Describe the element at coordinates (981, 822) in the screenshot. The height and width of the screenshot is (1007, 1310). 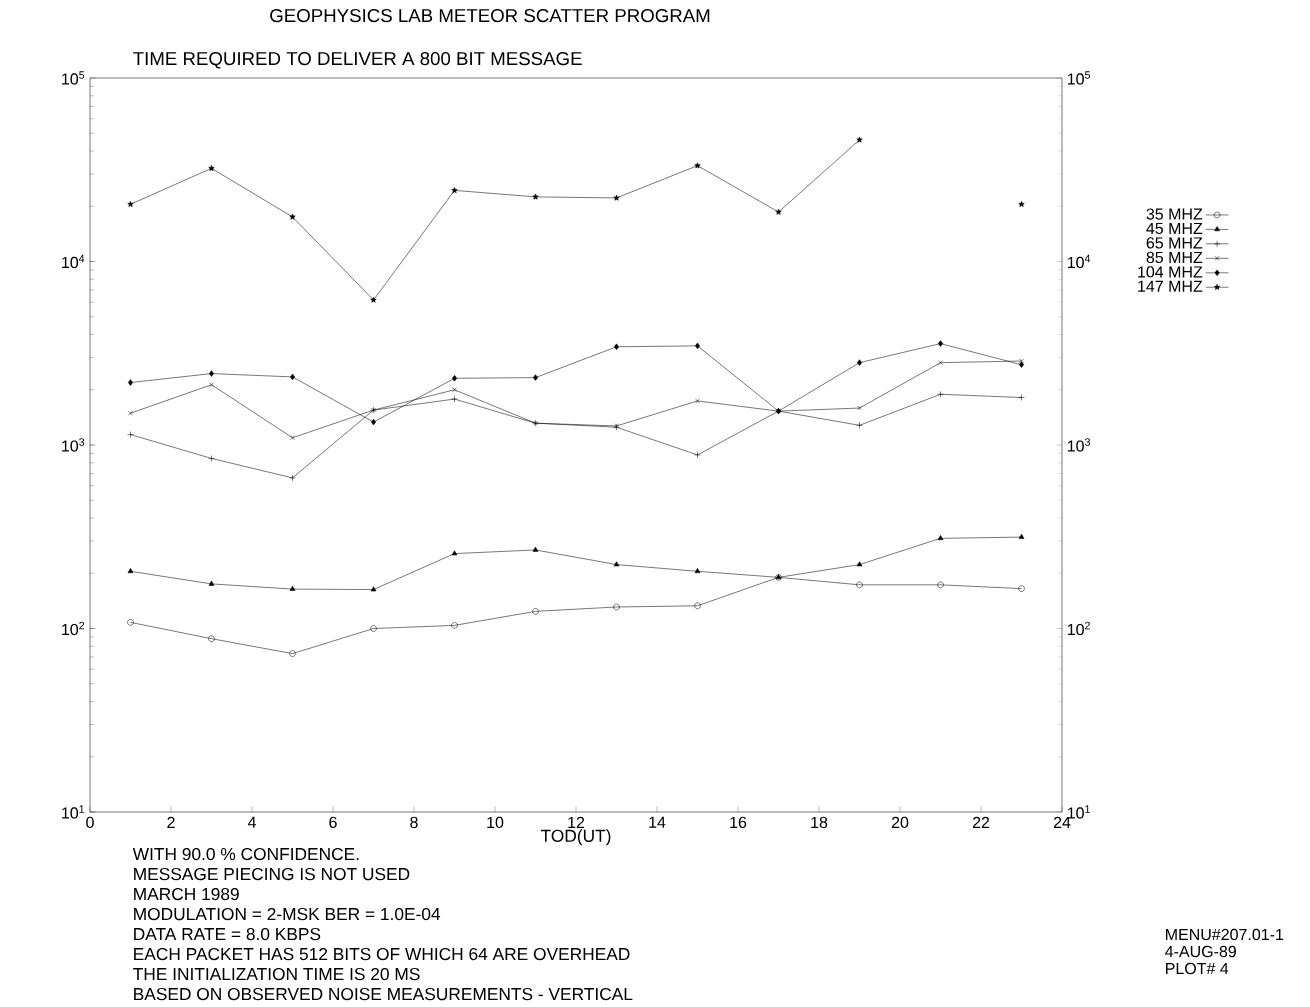
I see `x-tick-label: 22` at that location.